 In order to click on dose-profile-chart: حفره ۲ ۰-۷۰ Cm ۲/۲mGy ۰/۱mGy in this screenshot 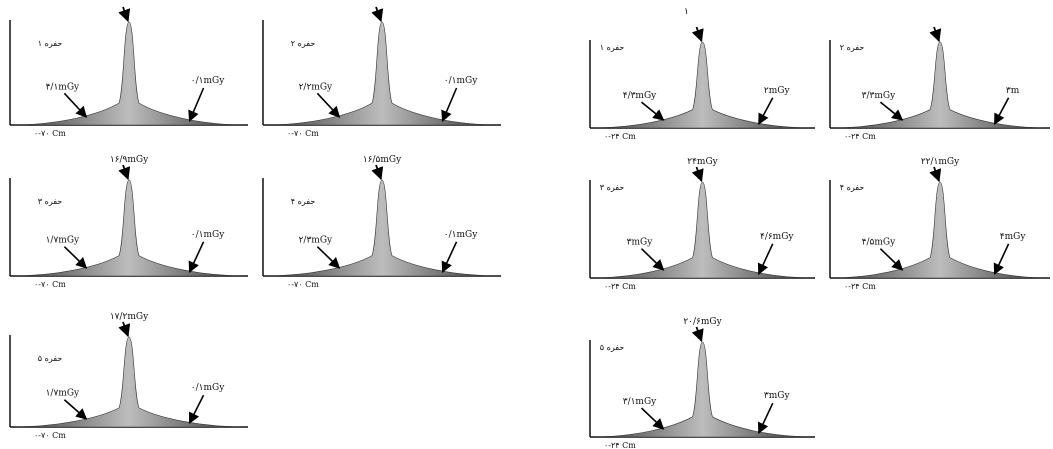, I will do `click(382, 72)`.